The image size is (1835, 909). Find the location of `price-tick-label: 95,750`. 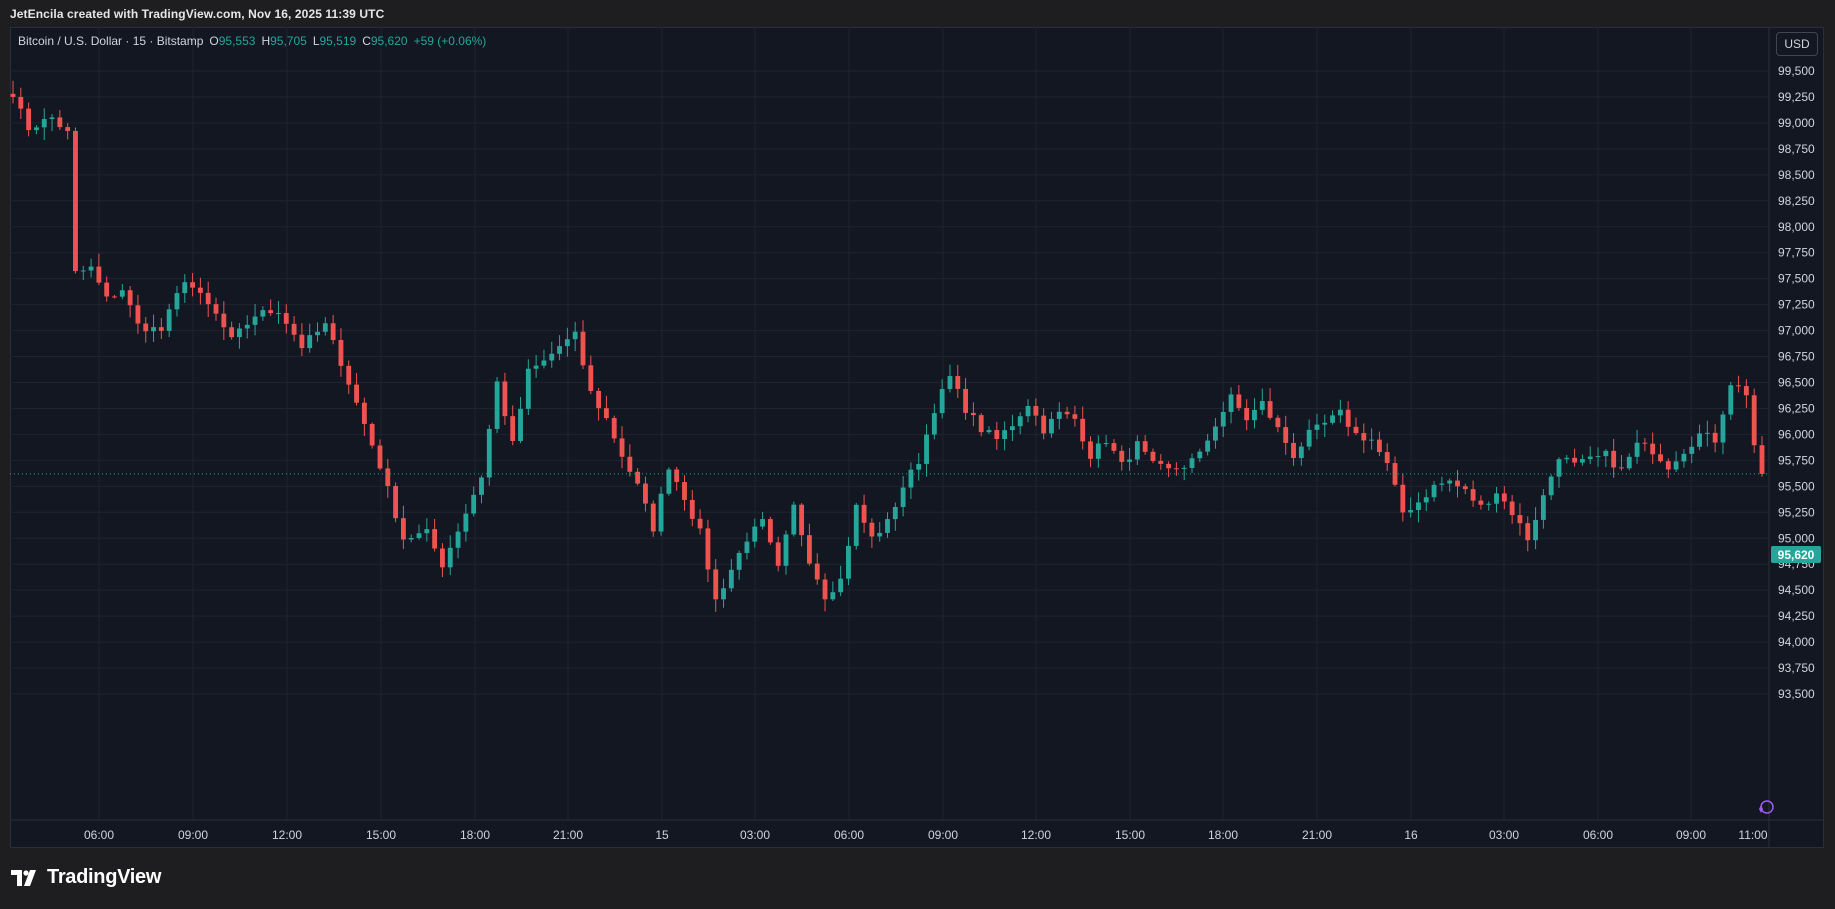

price-tick-label: 95,750 is located at coordinates (1796, 460).